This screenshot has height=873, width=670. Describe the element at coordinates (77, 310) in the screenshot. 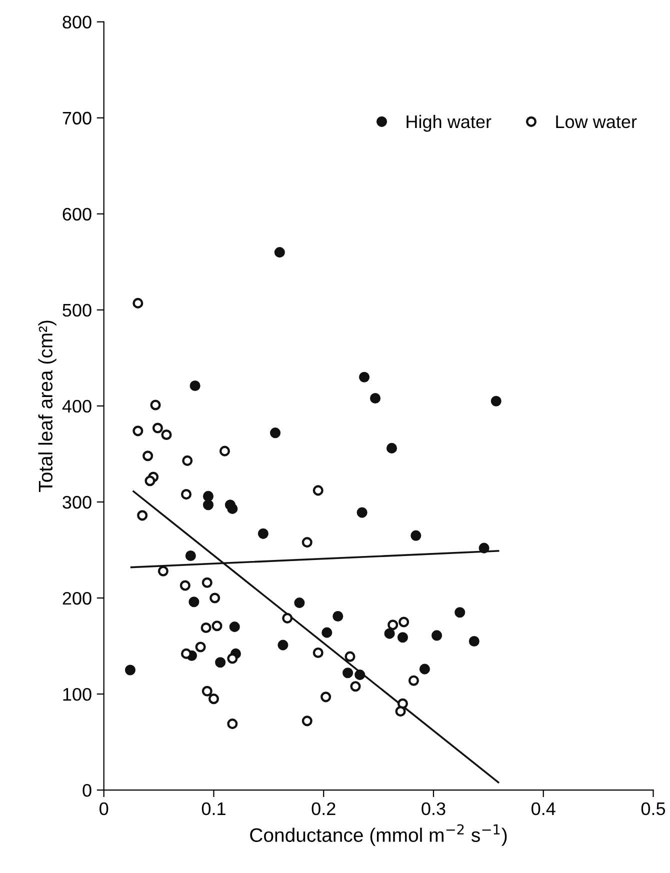

I see `y-tick-label: 500` at that location.